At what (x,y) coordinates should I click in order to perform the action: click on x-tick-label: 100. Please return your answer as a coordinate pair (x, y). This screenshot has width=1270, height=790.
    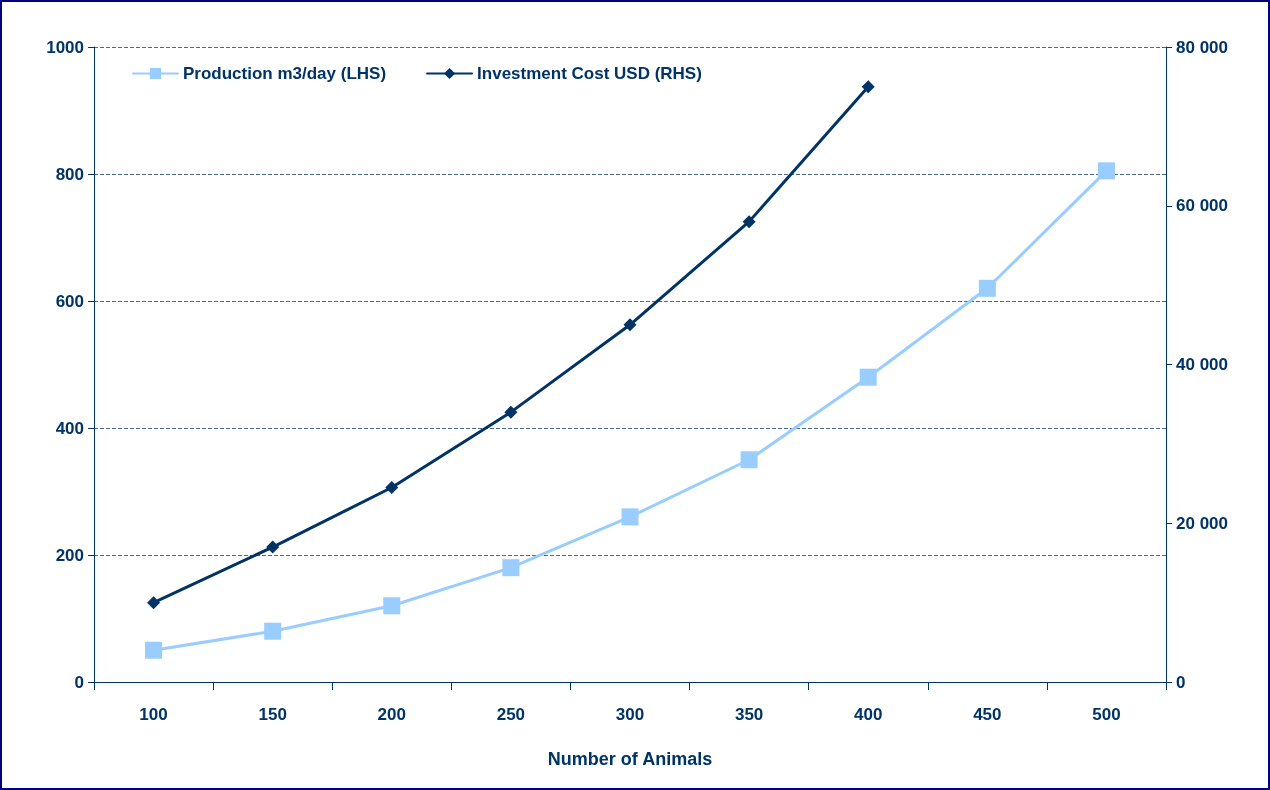
    Looking at the image, I should click on (153, 714).